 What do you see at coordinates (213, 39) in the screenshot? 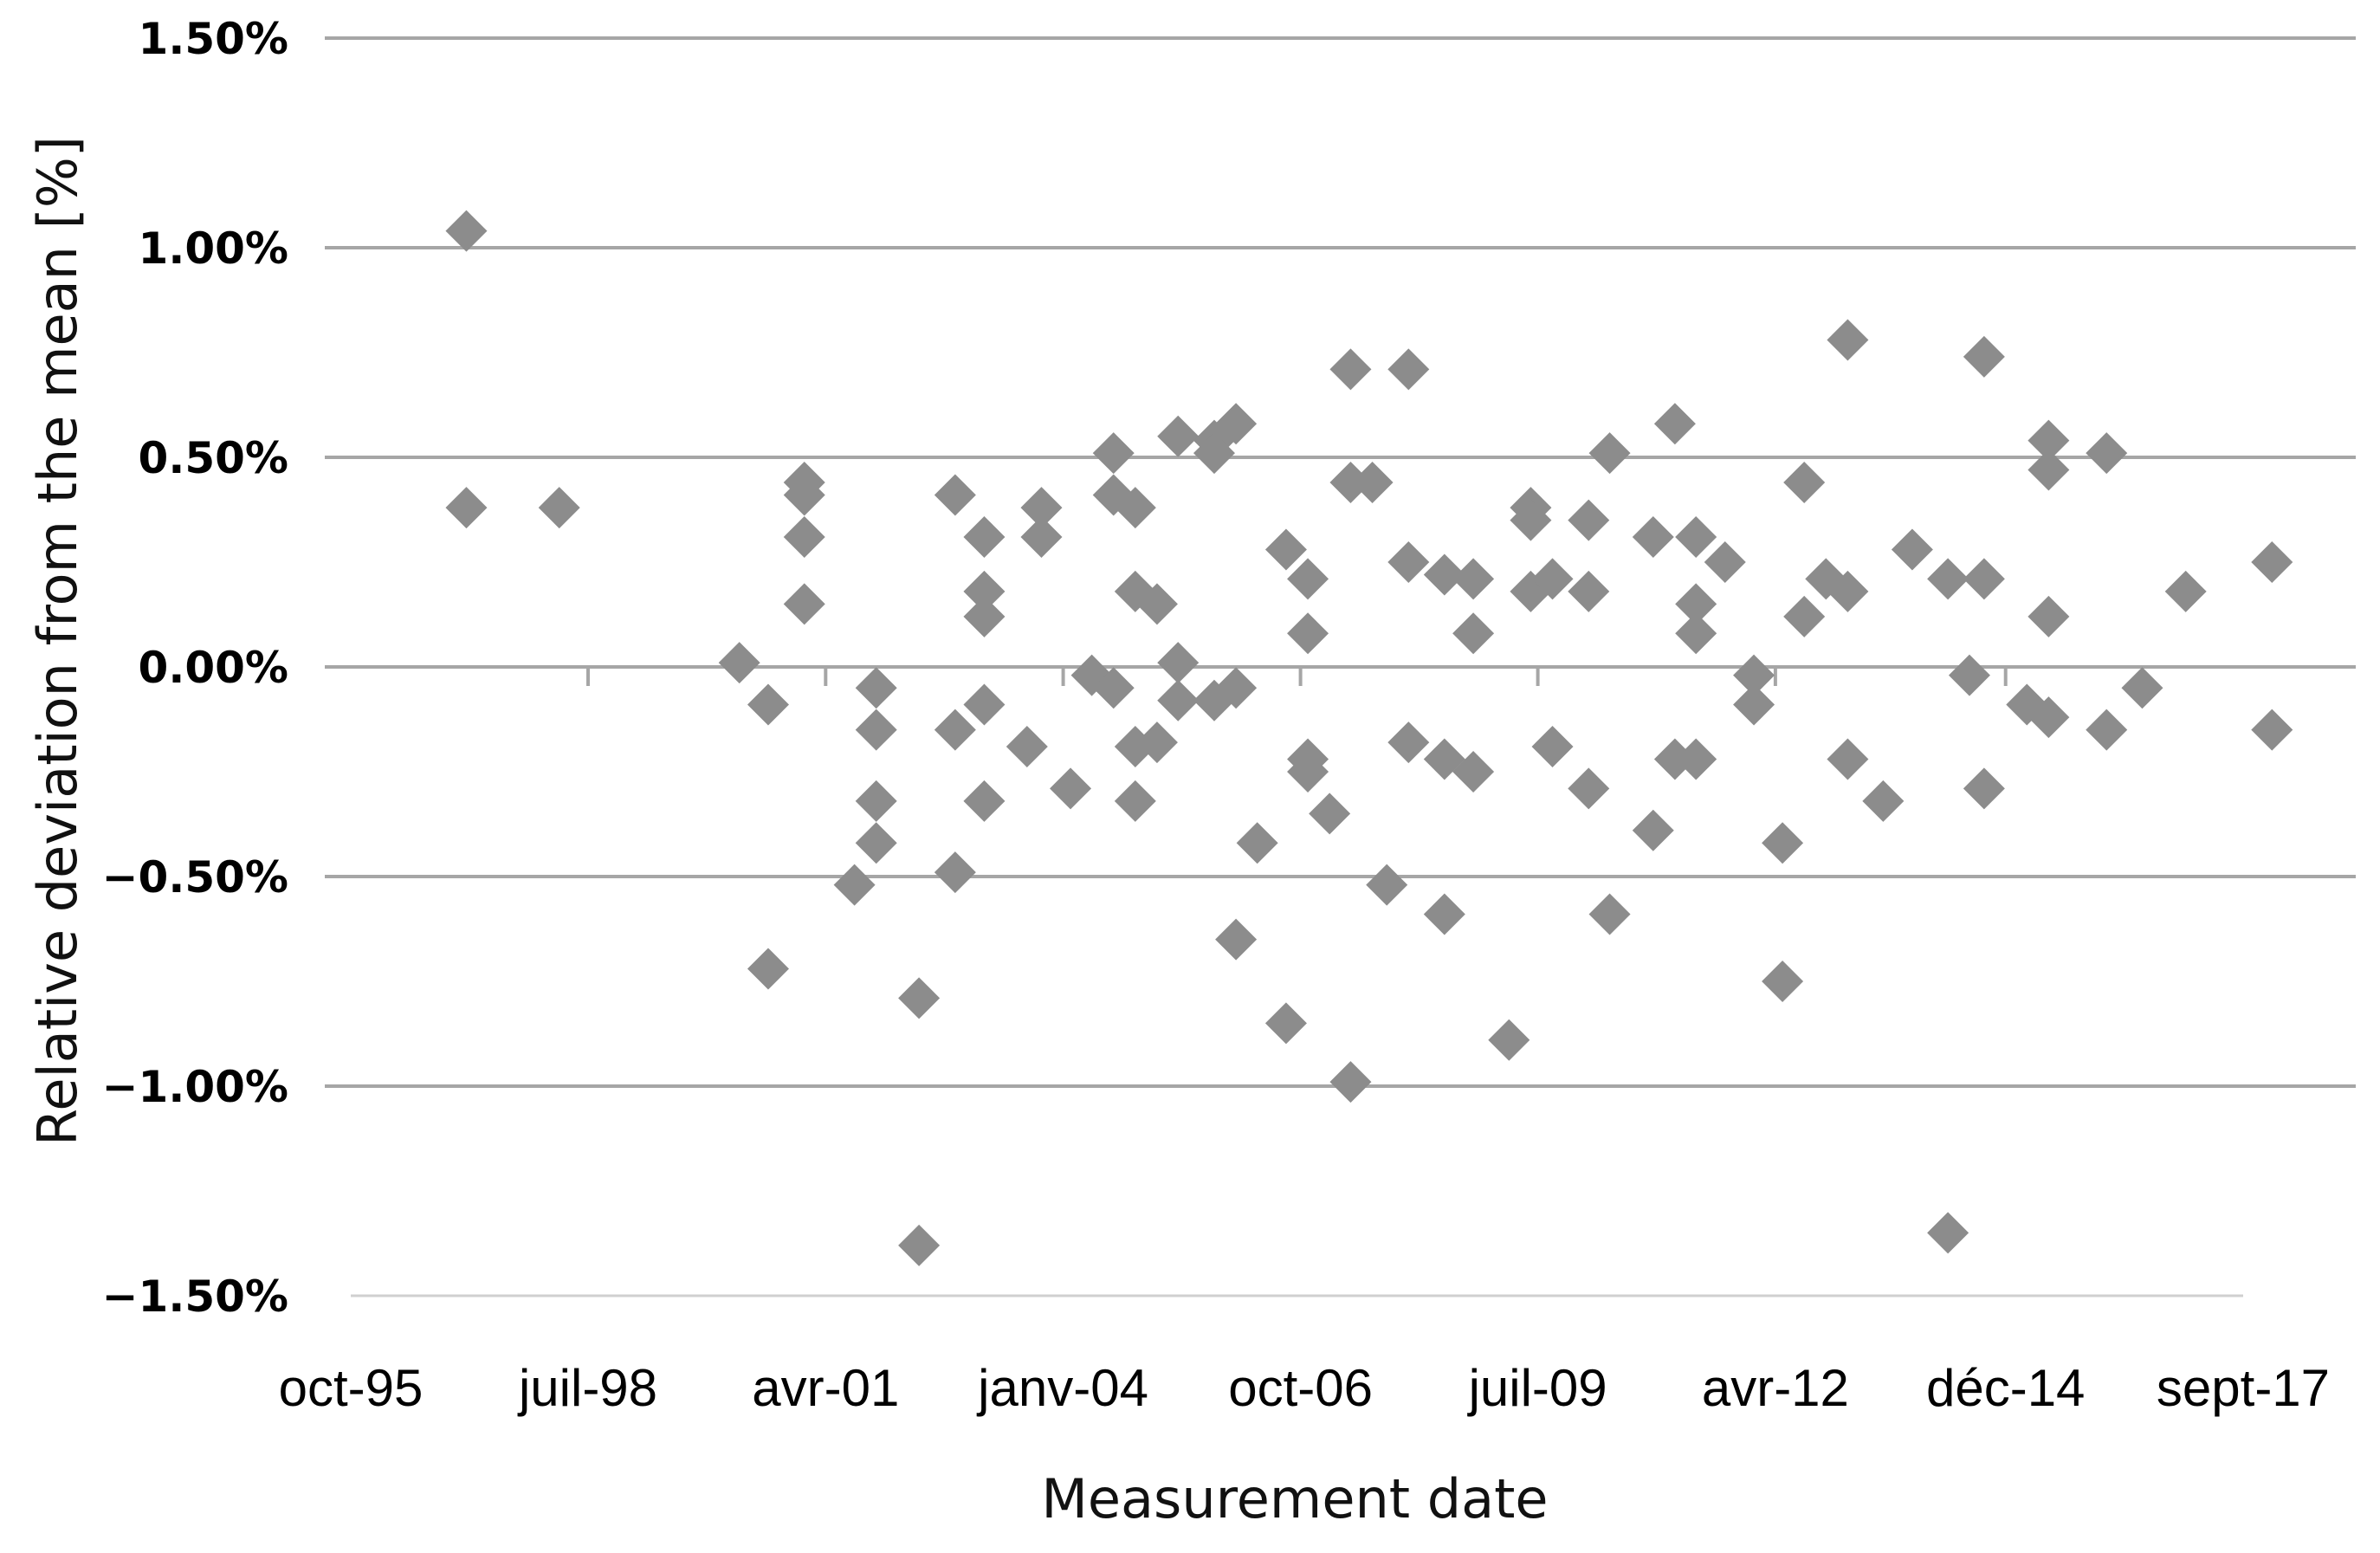
I see `y-tick-label: 1.50%` at bounding box center [213, 39].